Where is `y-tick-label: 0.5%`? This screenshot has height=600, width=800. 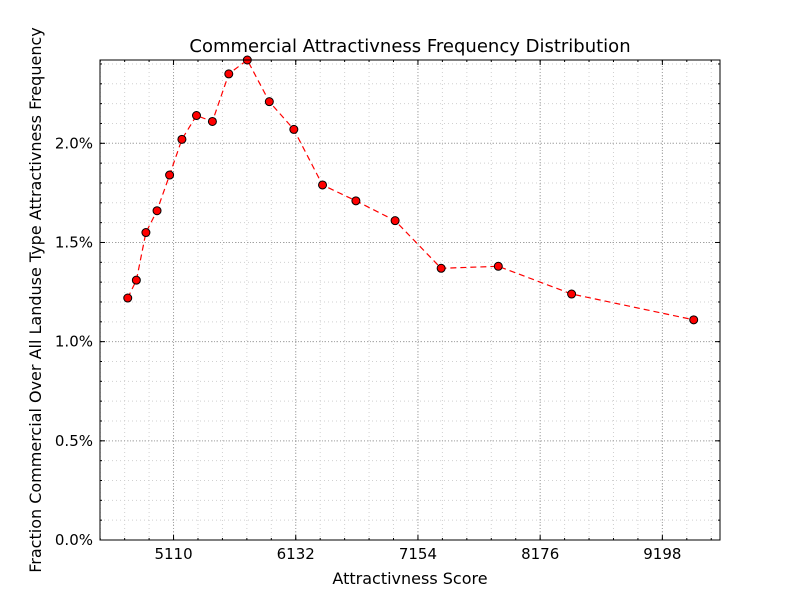 y-tick-label: 0.5% is located at coordinates (74, 441).